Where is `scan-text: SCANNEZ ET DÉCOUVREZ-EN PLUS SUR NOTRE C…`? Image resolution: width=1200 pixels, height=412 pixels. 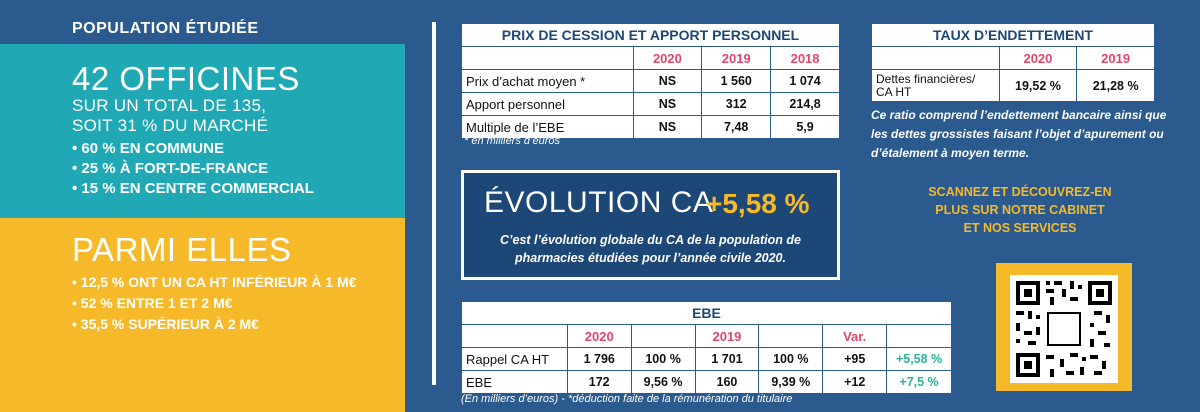
scan-text: SCANNEZ ET DÉCOUVREZ-EN PLUS SUR NOTRE C… is located at coordinates (1020, 210).